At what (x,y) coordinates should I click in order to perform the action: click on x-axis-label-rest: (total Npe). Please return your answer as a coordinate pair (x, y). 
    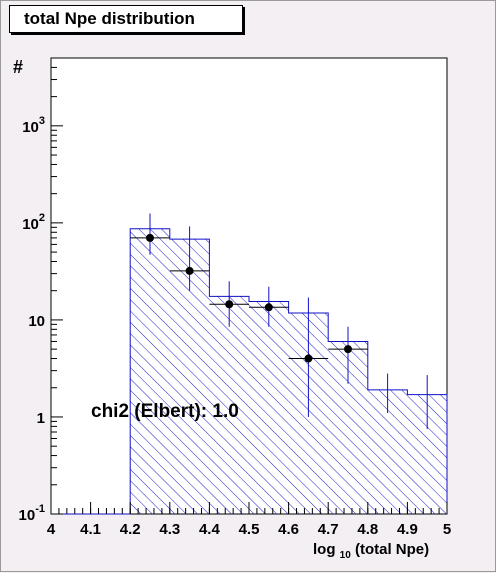
    Looking at the image, I should click on (392, 549).